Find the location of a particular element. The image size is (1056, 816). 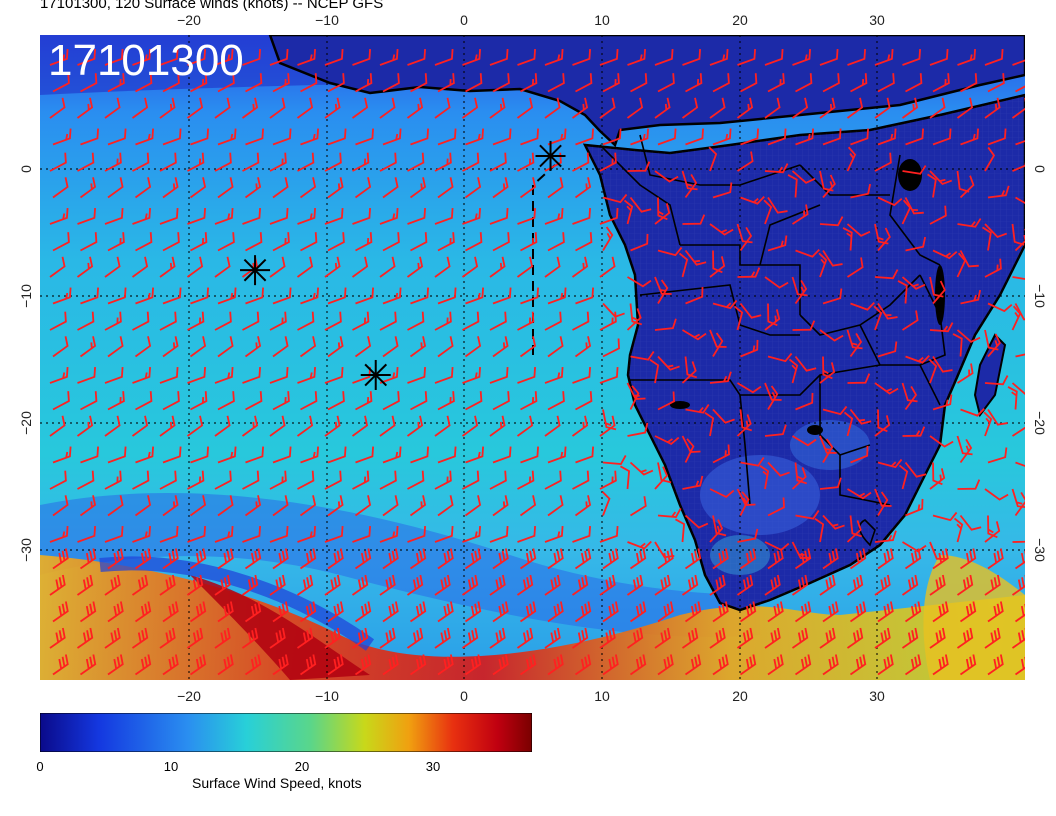

lon-tick-top: −10 is located at coordinates (327, 20).